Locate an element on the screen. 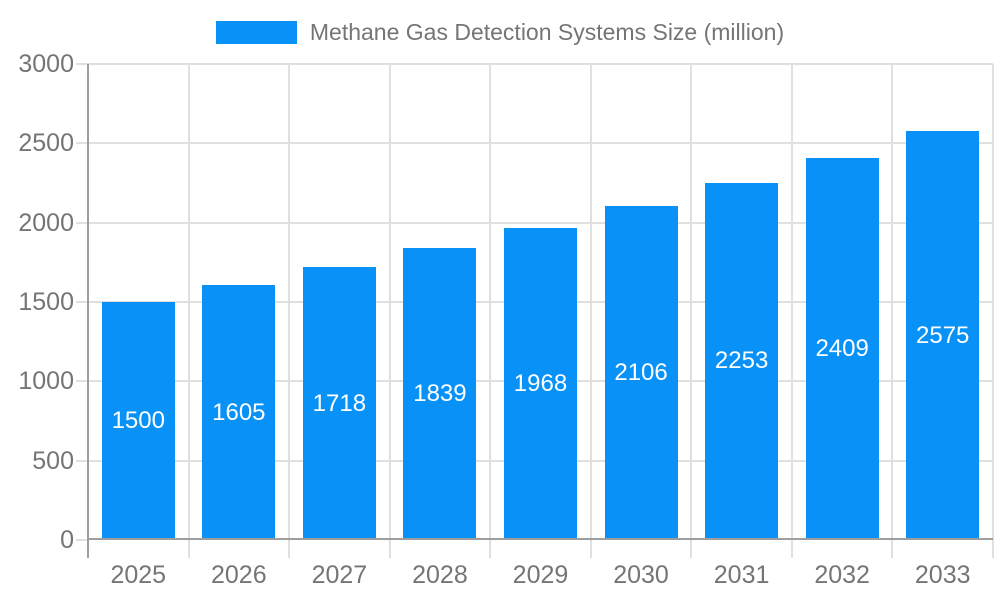  bar-value-label: 2409 is located at coordinates (842, 348).